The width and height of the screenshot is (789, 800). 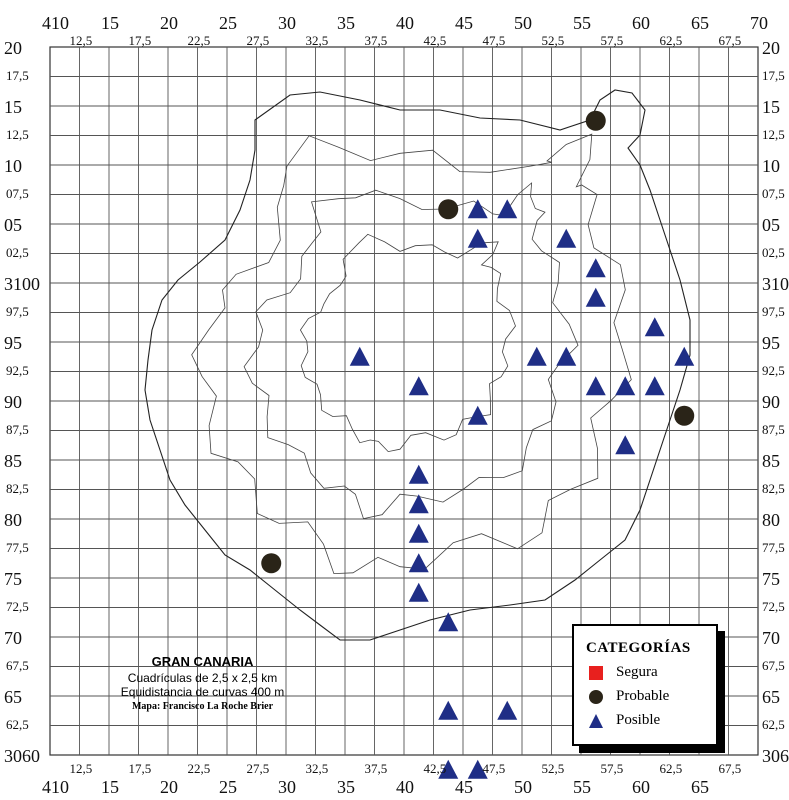 I want to click on coordinate-label: 77,5, so click(x=17, y=547).